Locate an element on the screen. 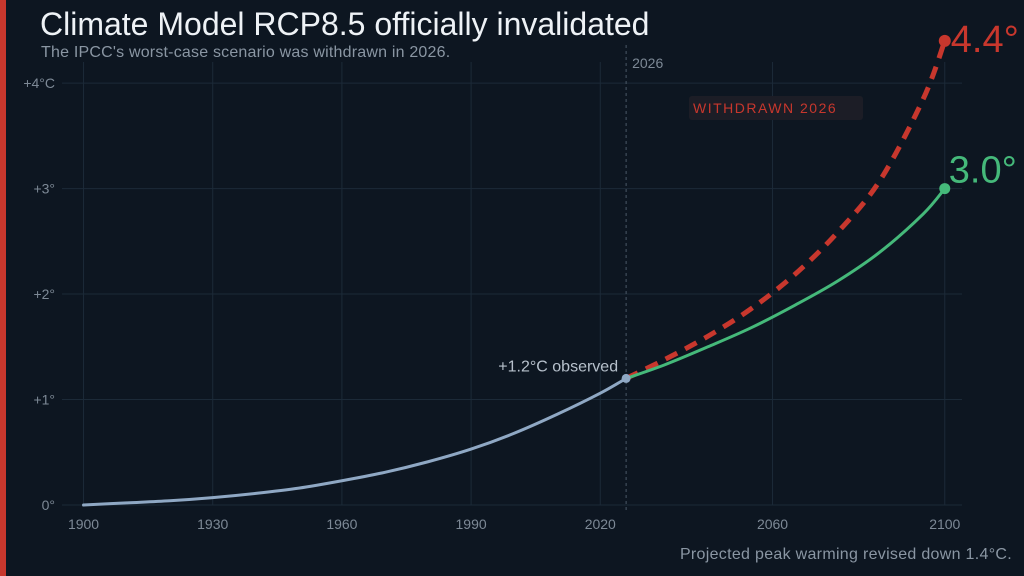  x-tick-label: 1900 is located at coordinates (83, 524).